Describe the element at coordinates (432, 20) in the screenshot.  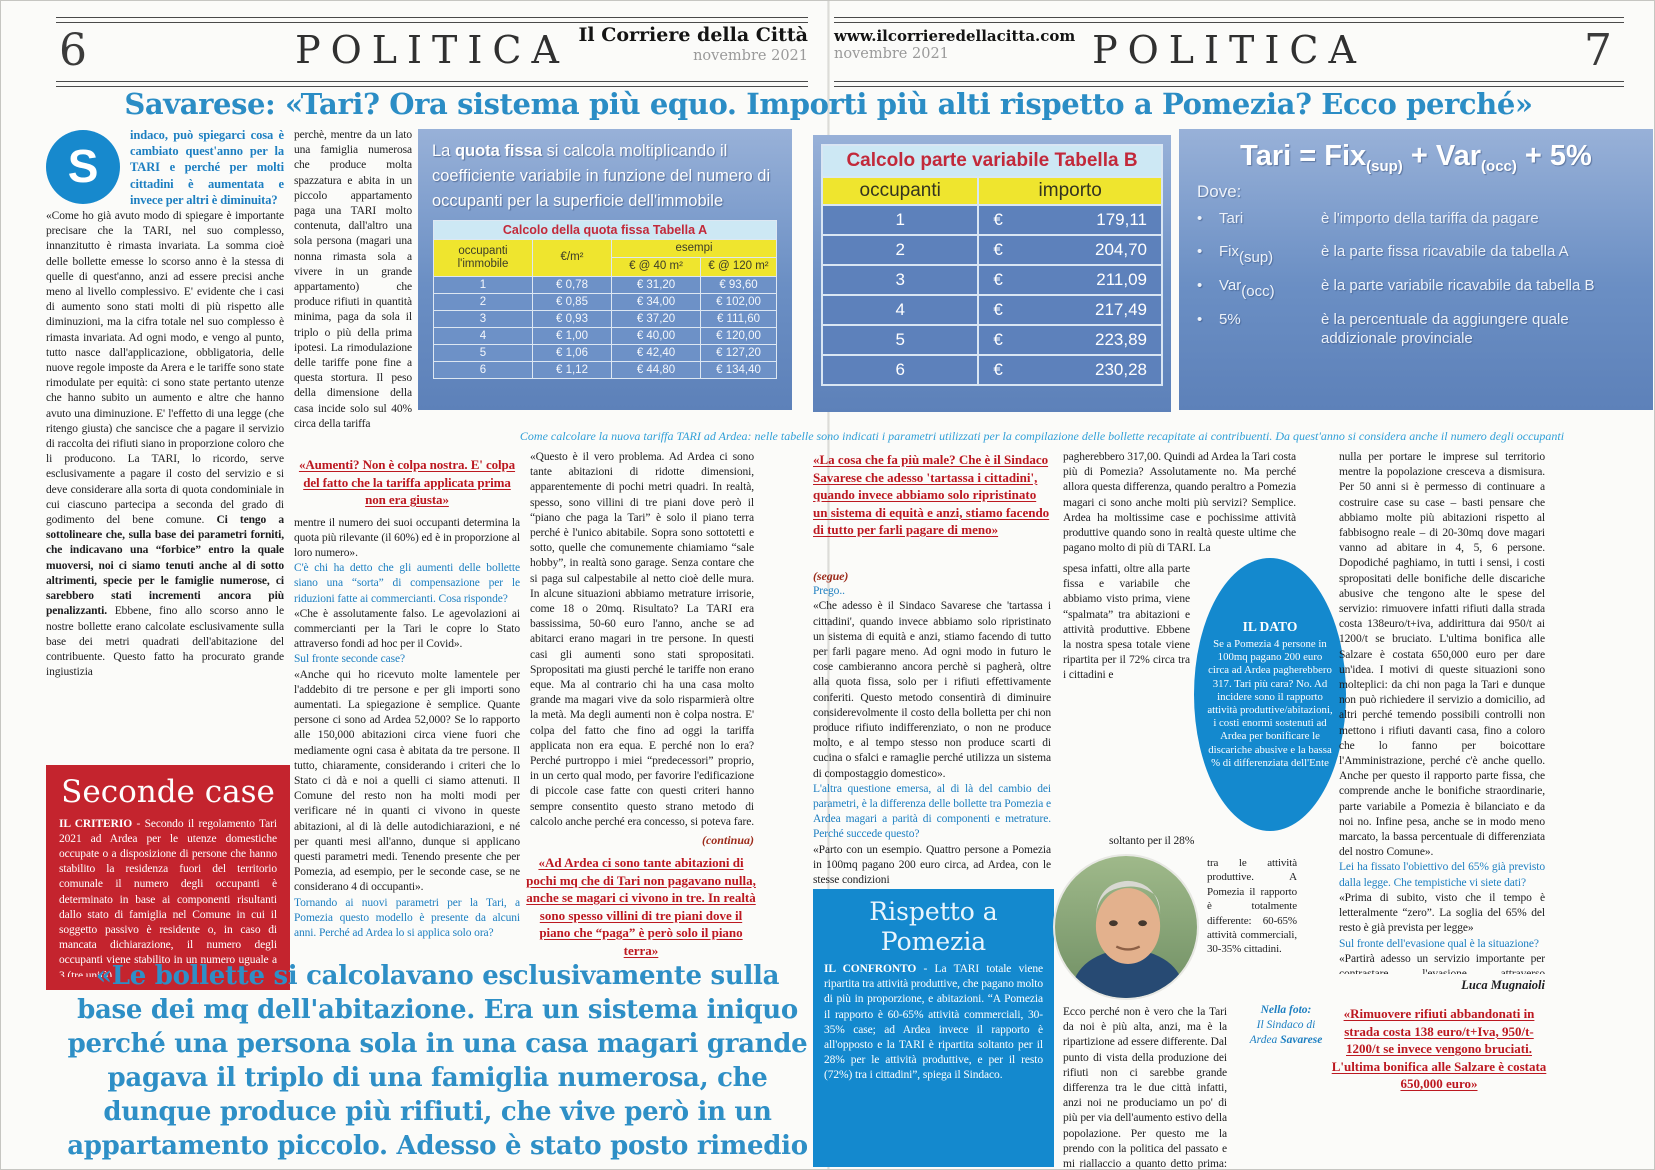
I see `header-rule-top-left` at that location.